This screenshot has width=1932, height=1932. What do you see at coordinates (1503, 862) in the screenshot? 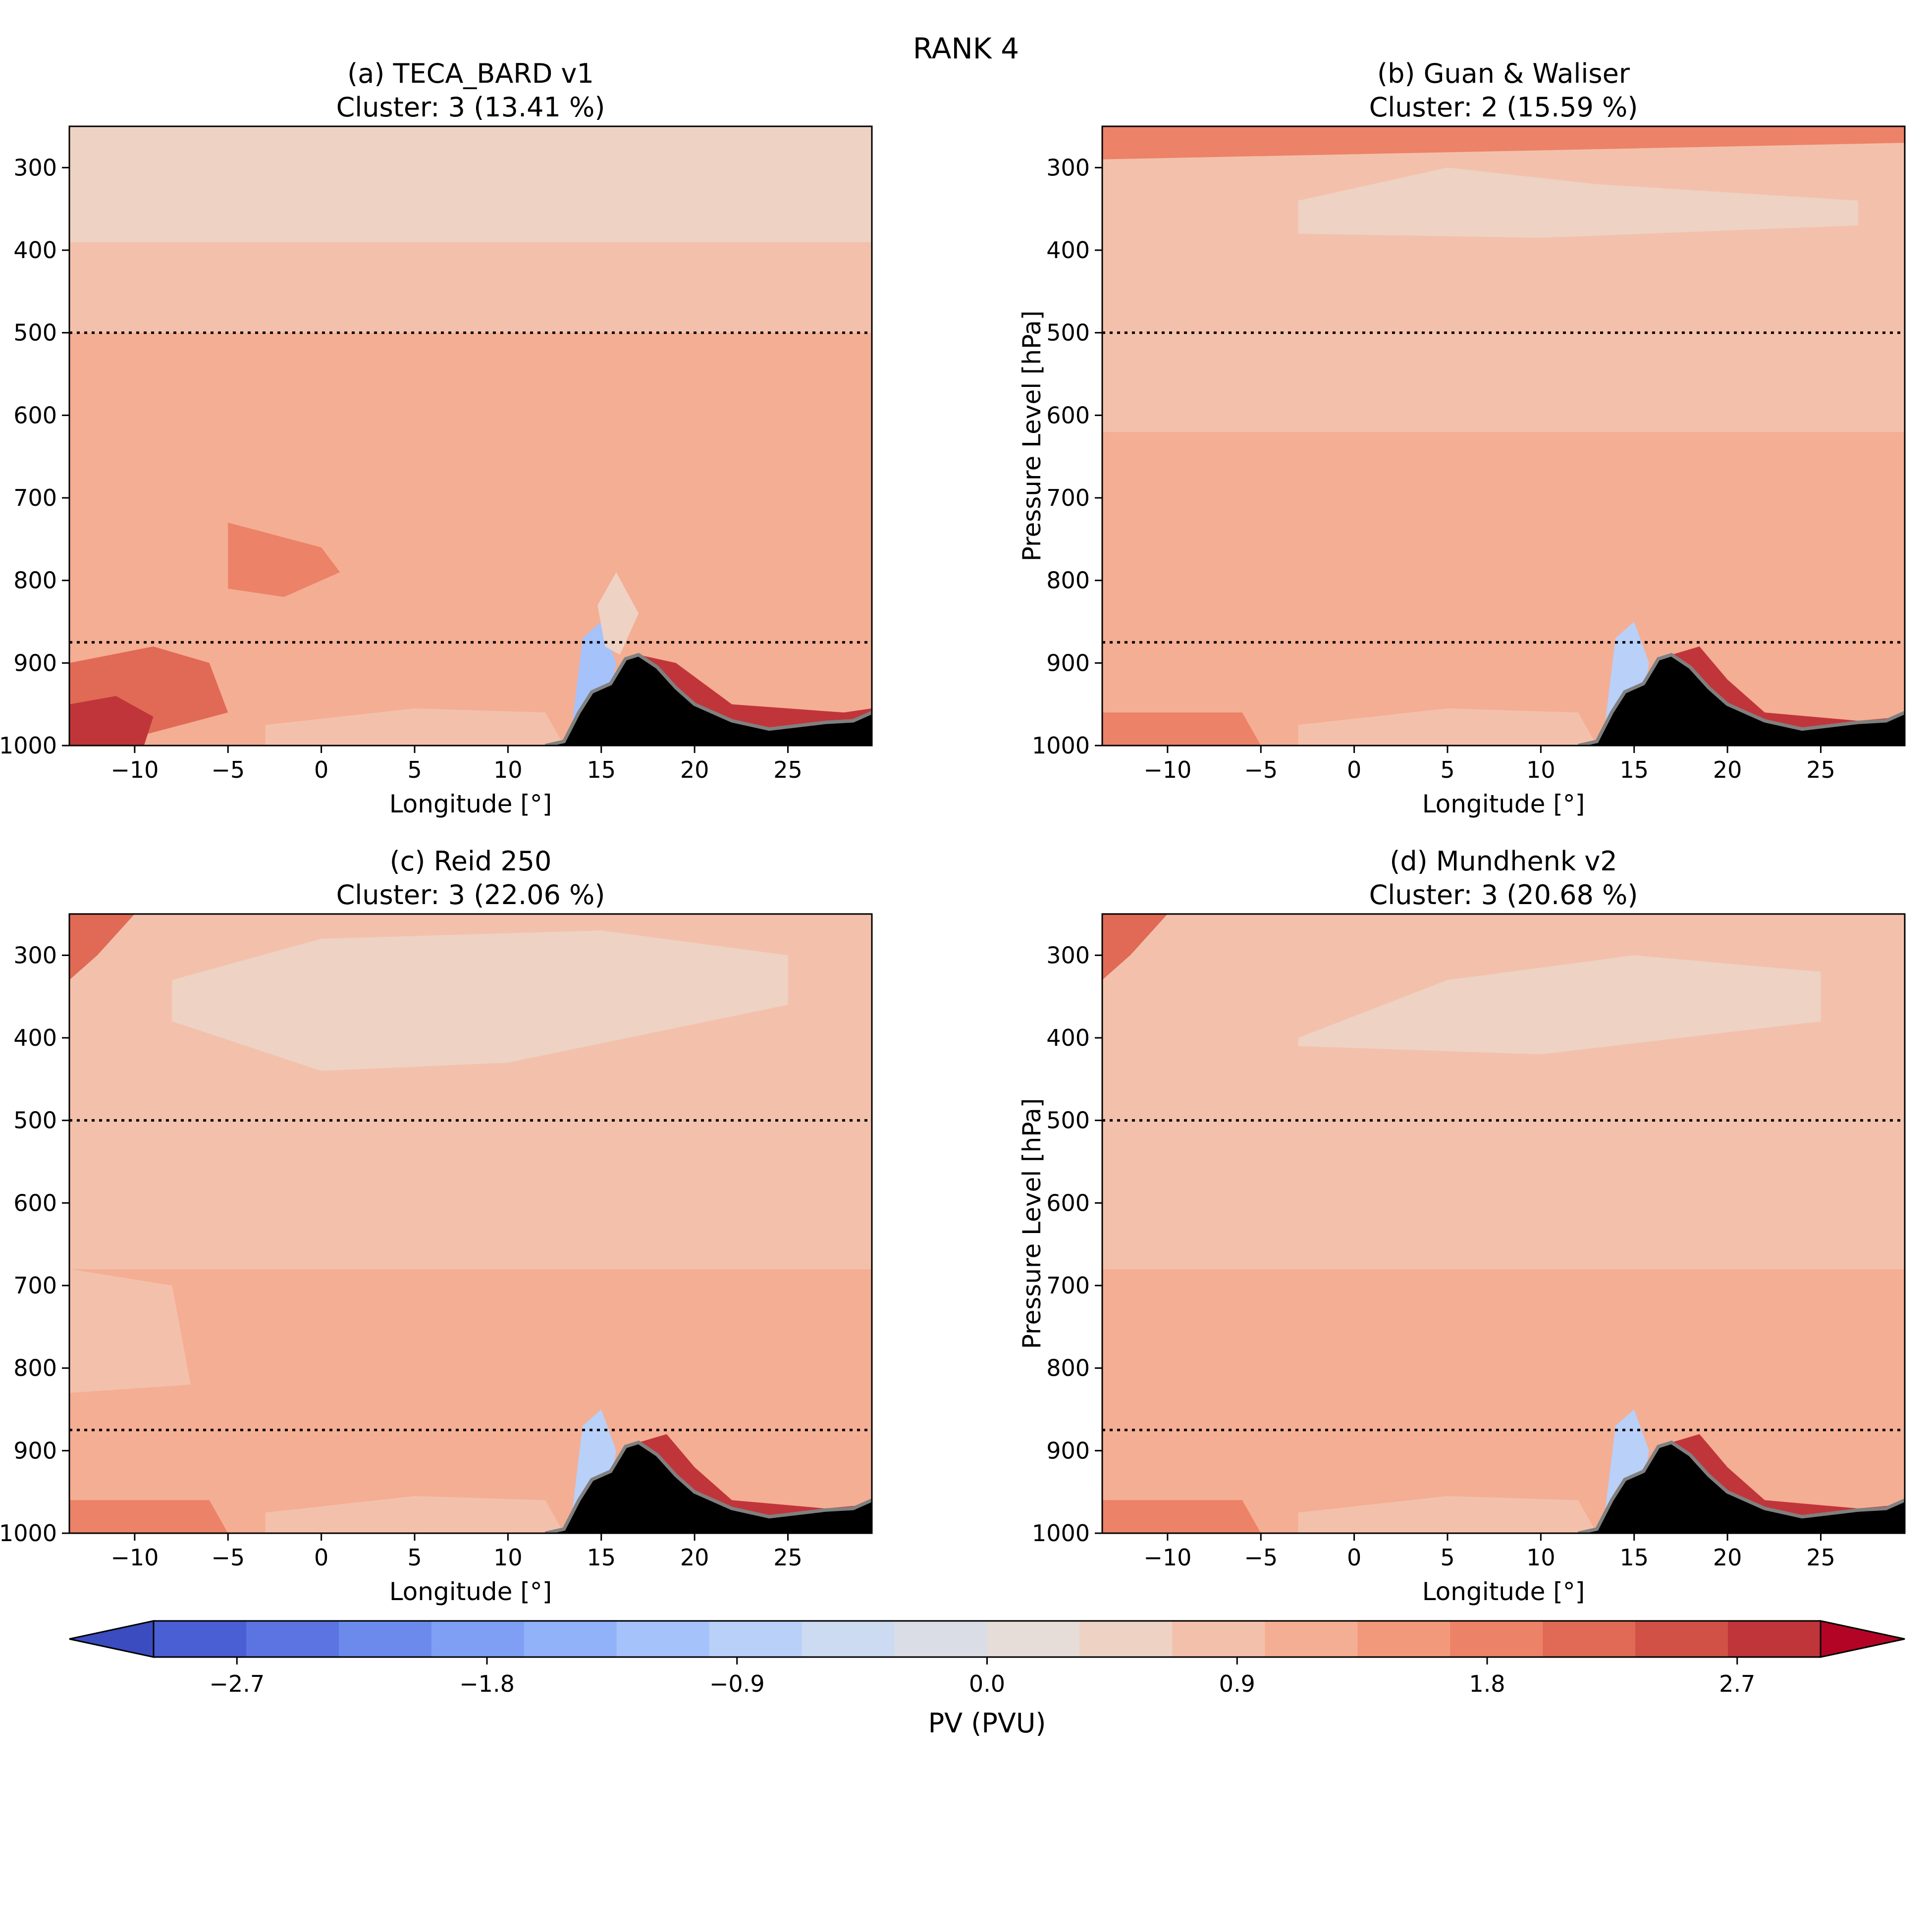
I see `panel-title: (d) Mundhenk v2` at bounding box center [1503, 862].